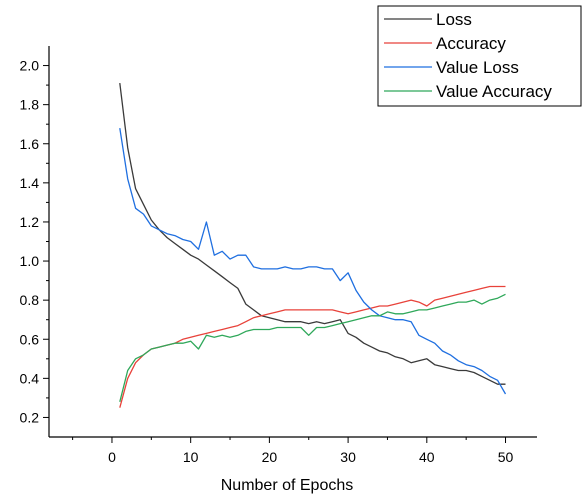  I want to click on series-line-value-accuracy, so click(312, 347).